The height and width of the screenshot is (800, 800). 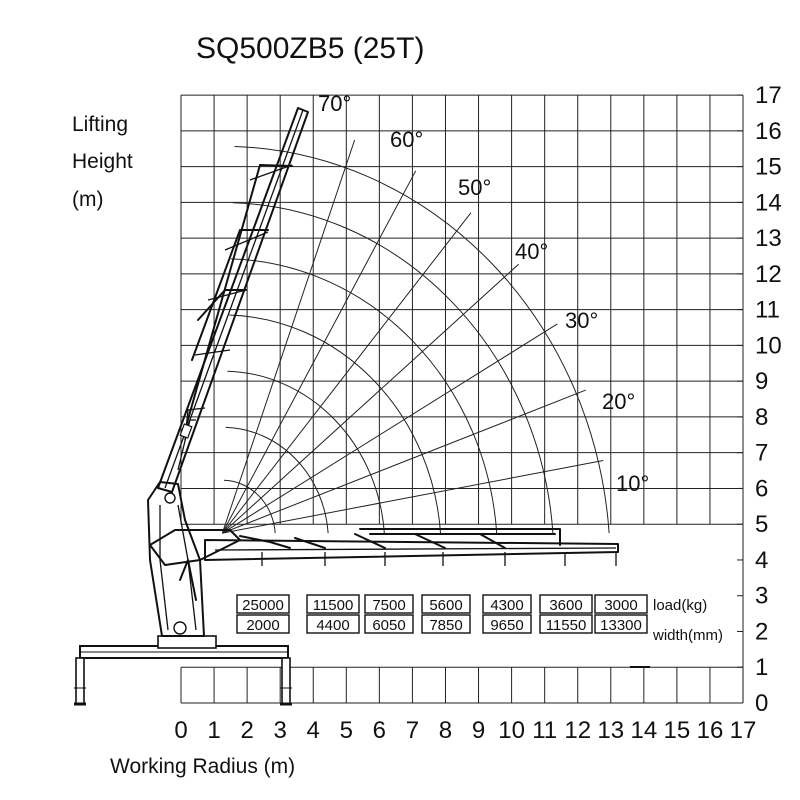 What do you see at coordinates (761, 667) in the screenshot?
I see `y-tick-label: 1` at bounding box center [761, 667].